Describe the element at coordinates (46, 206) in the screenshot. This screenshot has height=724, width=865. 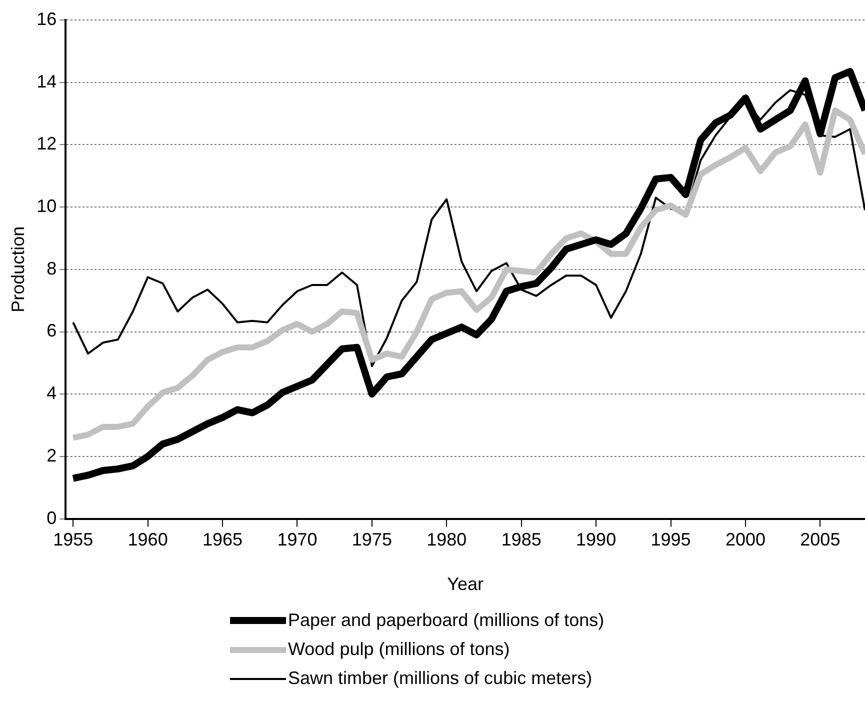
I see `y-tick-label: 10` at that location.